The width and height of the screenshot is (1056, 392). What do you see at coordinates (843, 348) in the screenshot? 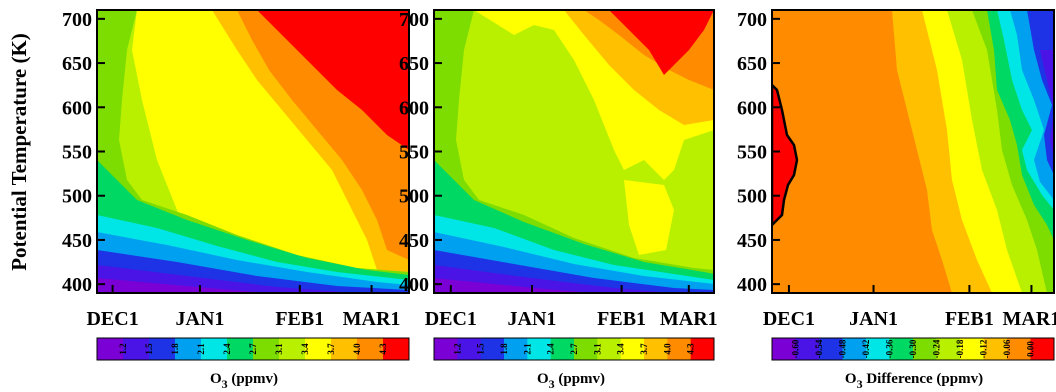
I see `colorbar-level-label: -0.48` at bounding box center [843, 348].